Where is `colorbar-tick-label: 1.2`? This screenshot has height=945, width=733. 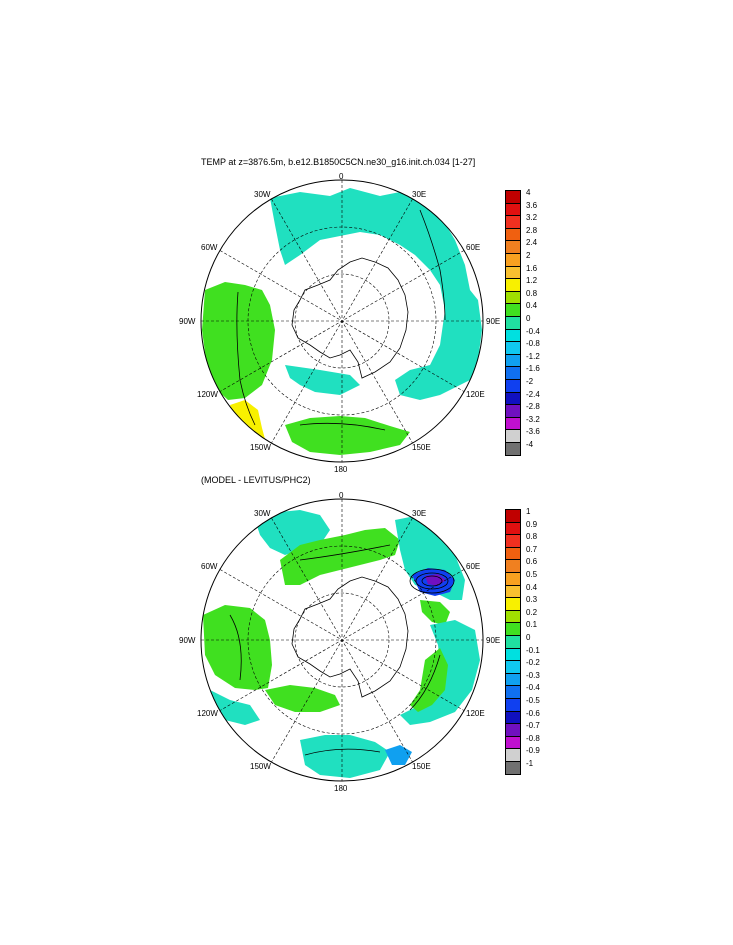
colorbar-tick-label: 1.2 is located at coordinates (532, 281).